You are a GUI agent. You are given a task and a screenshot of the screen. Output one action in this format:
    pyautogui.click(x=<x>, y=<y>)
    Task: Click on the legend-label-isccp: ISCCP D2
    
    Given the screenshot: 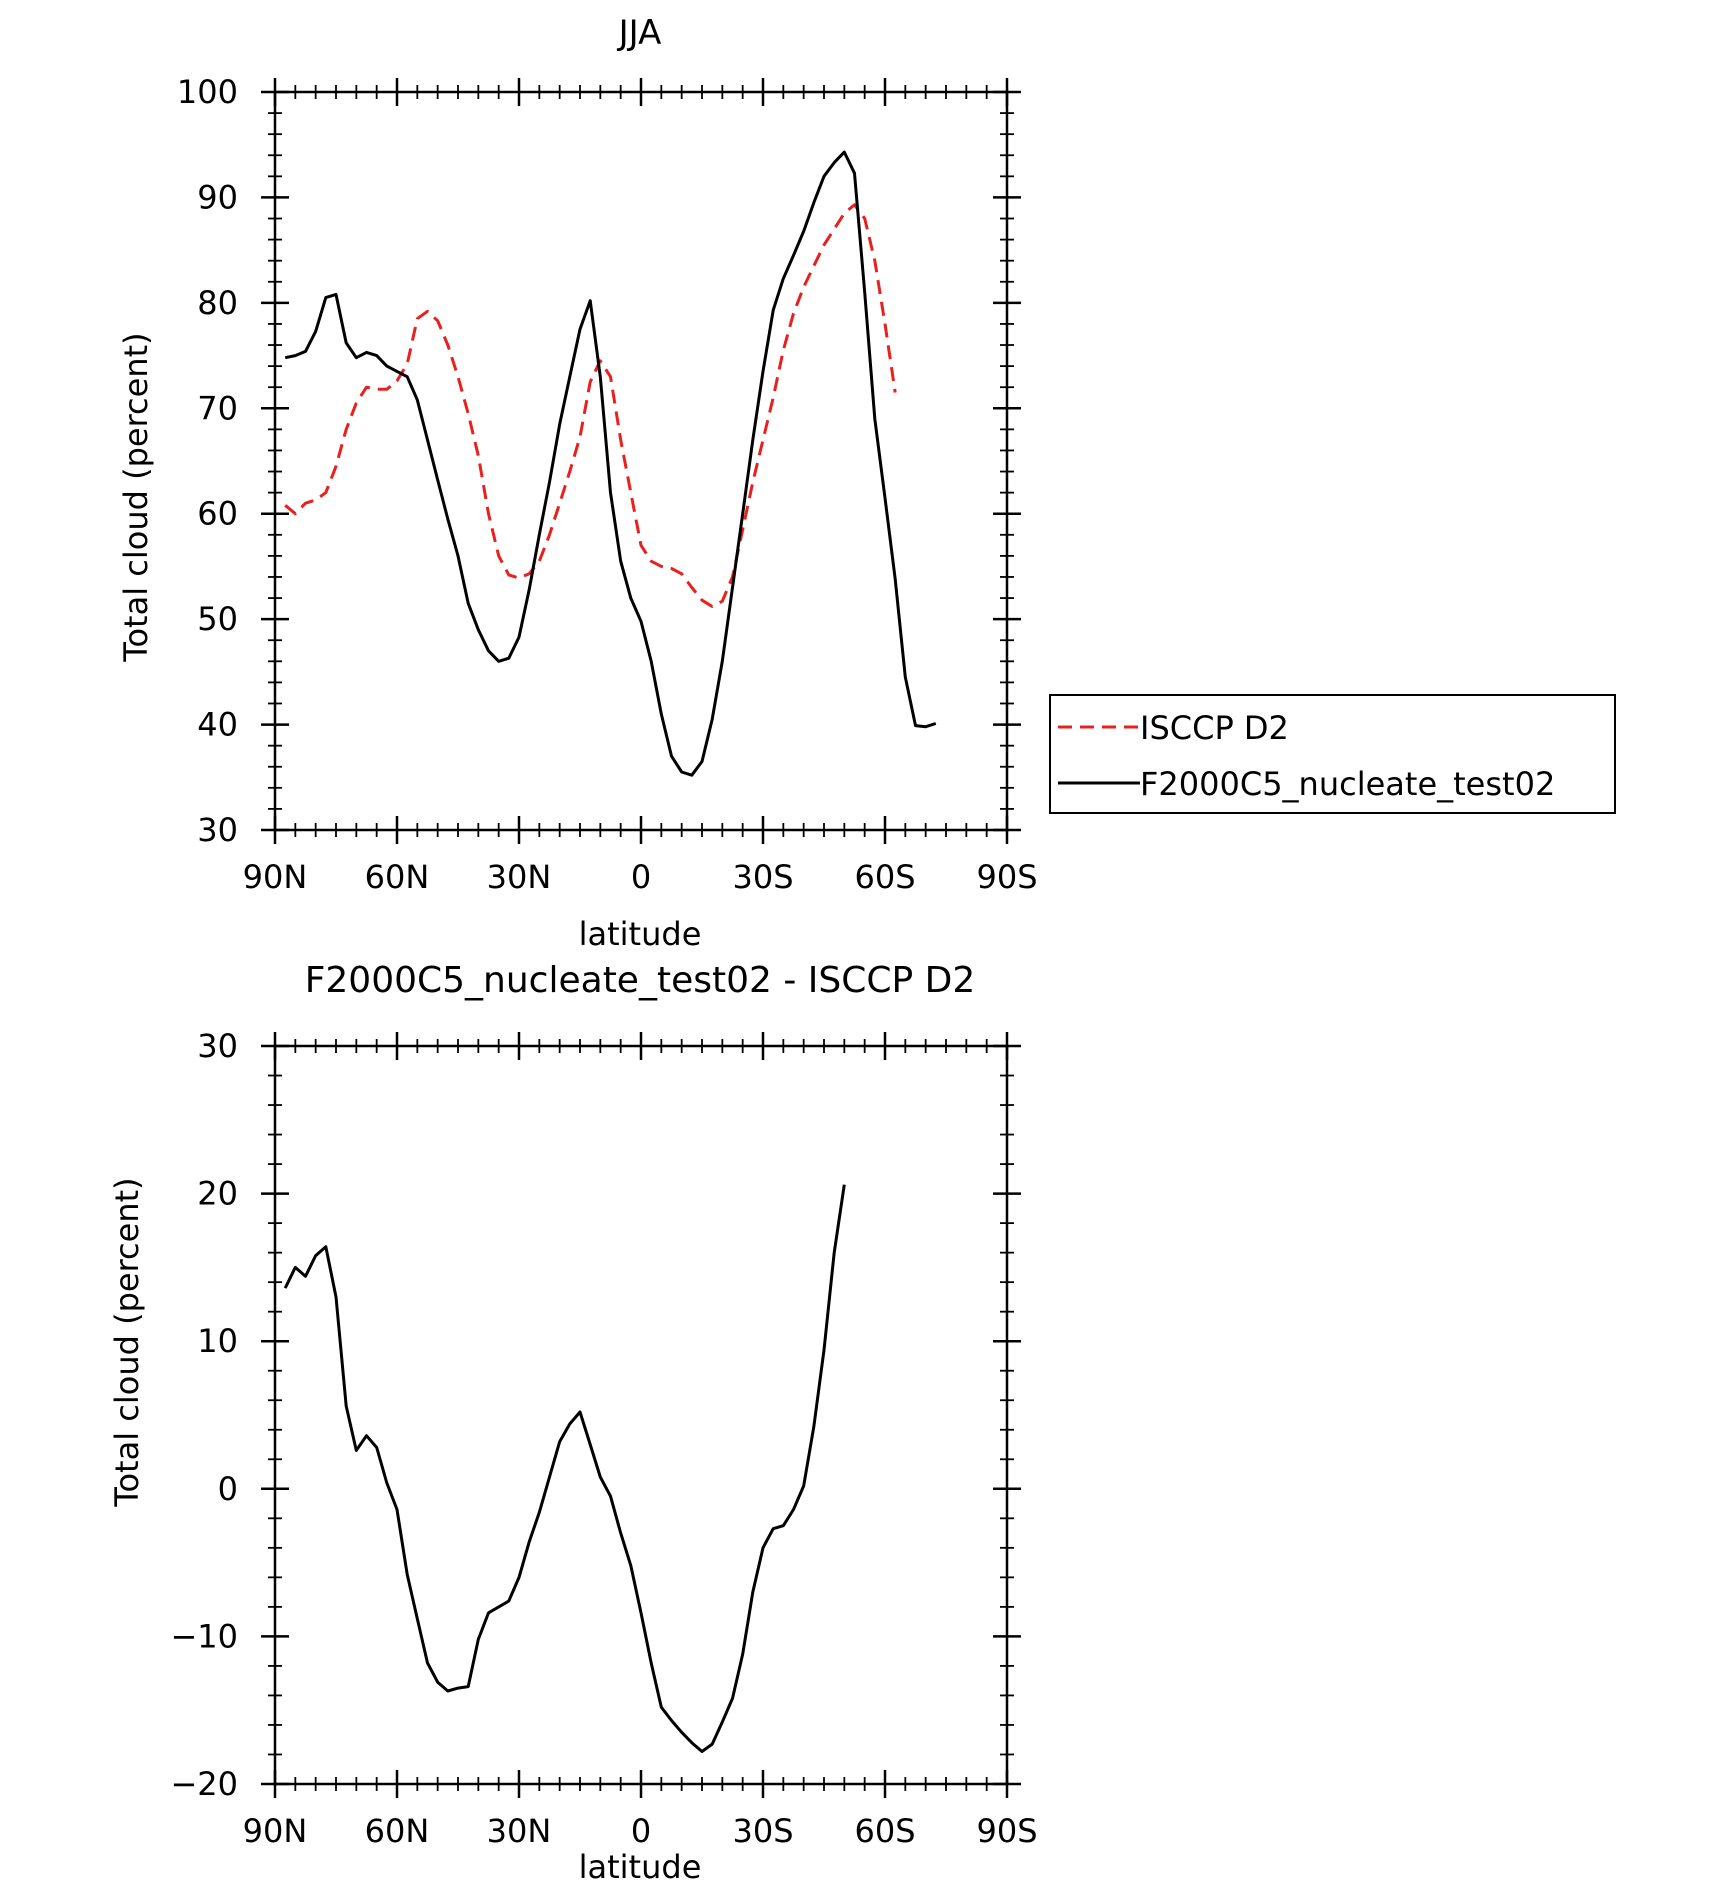 What is the action you would take?
    pyautogui.click(x=1214, y=728)
    